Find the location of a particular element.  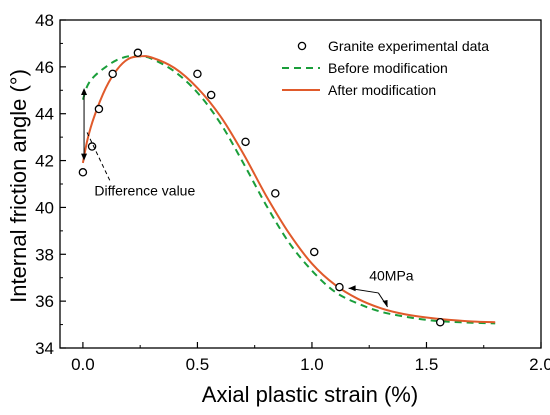

pointer-head-right is located at coordinates (385, 303).